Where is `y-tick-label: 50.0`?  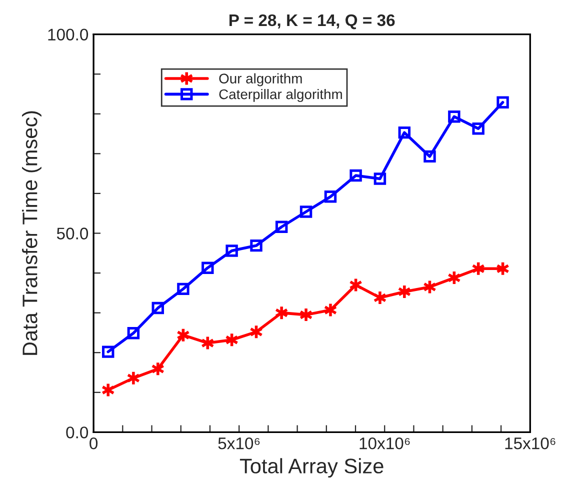
y-tick-label: 50.0 is located at coordinates (72, 234).